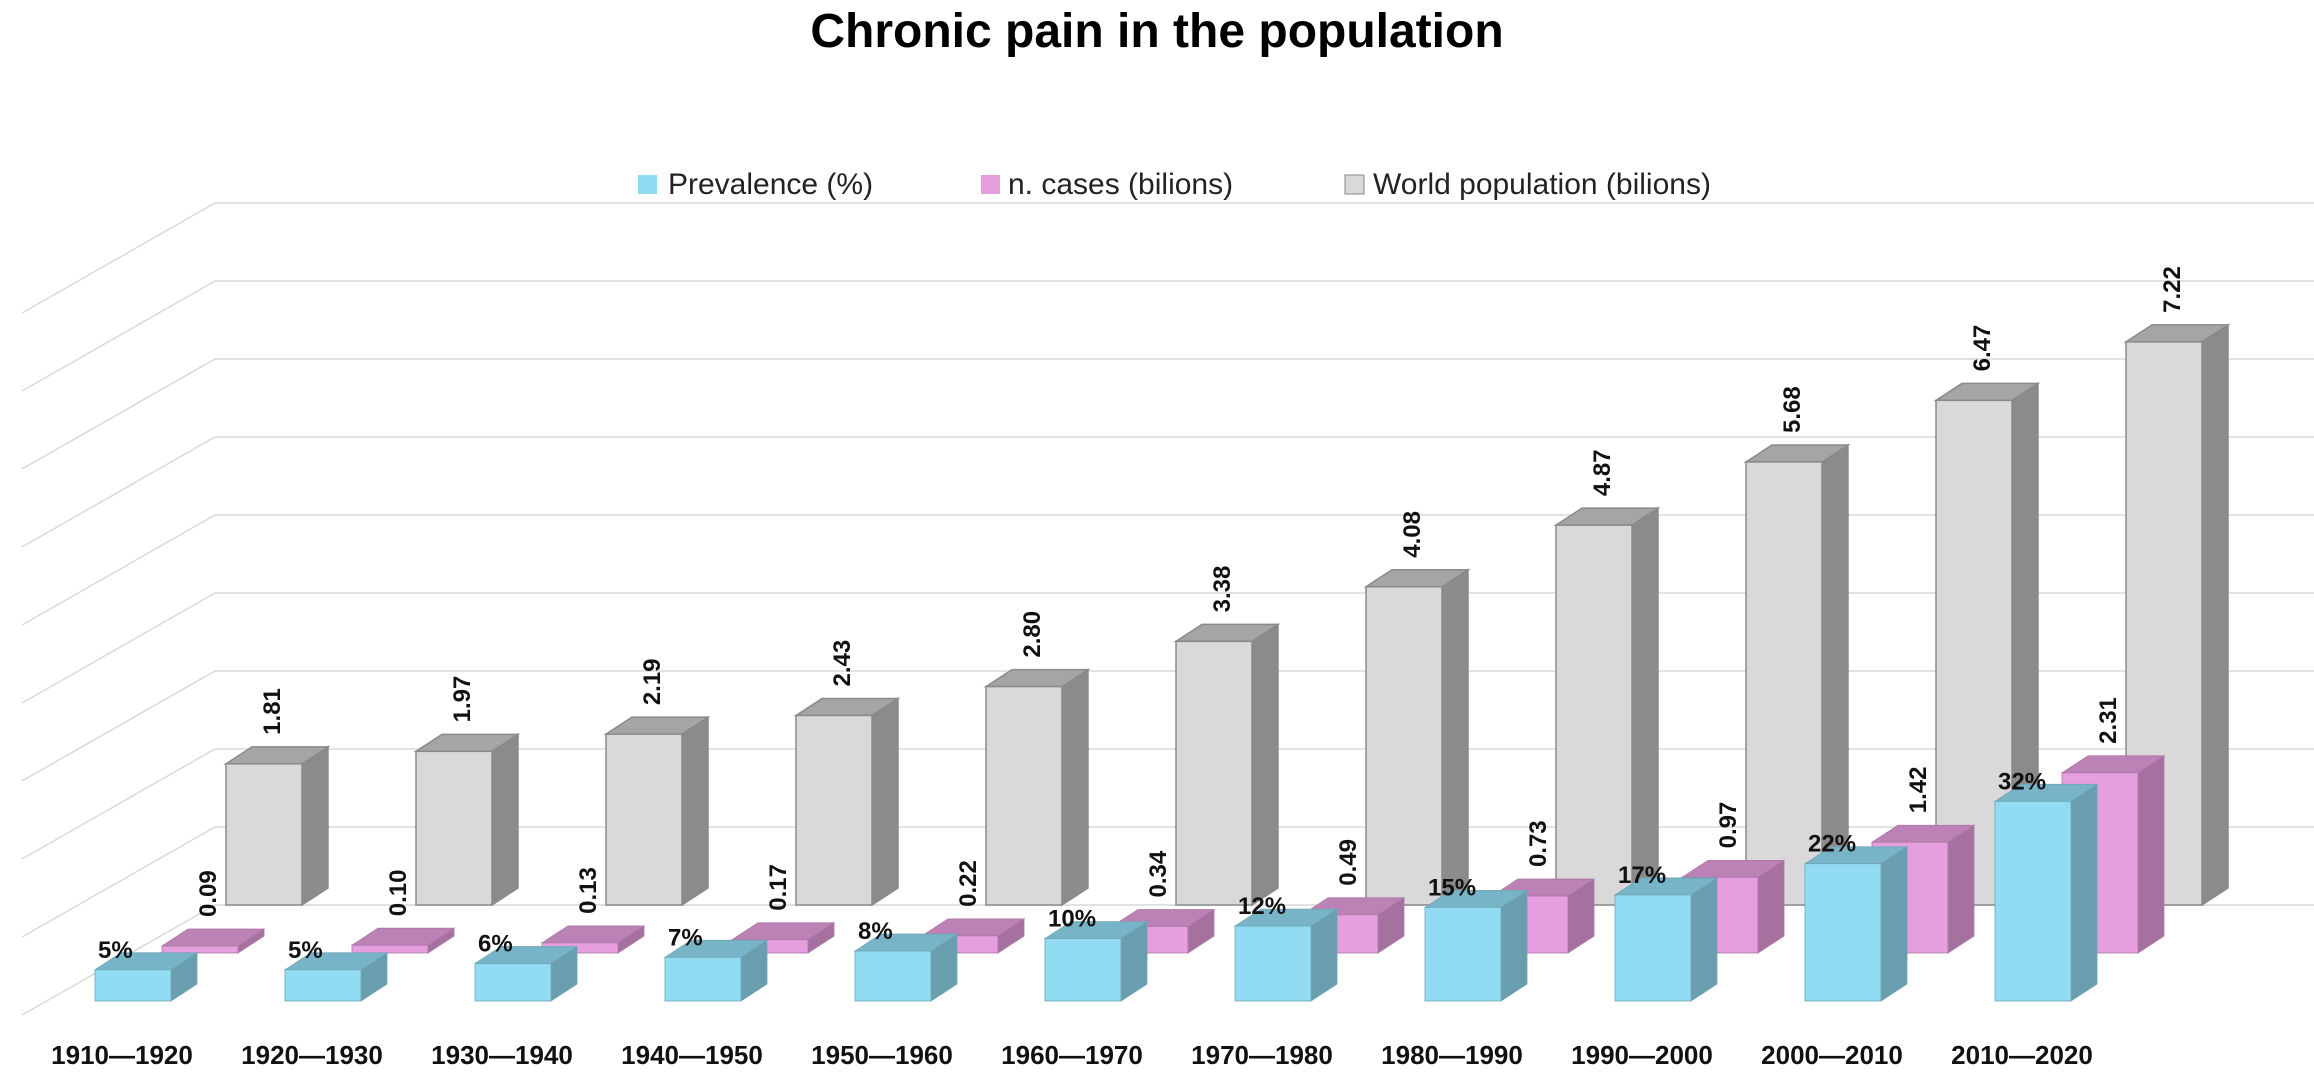 The image size is (2314, 1075). I want to click on value-label-population: 1.97, so click(462, 699).